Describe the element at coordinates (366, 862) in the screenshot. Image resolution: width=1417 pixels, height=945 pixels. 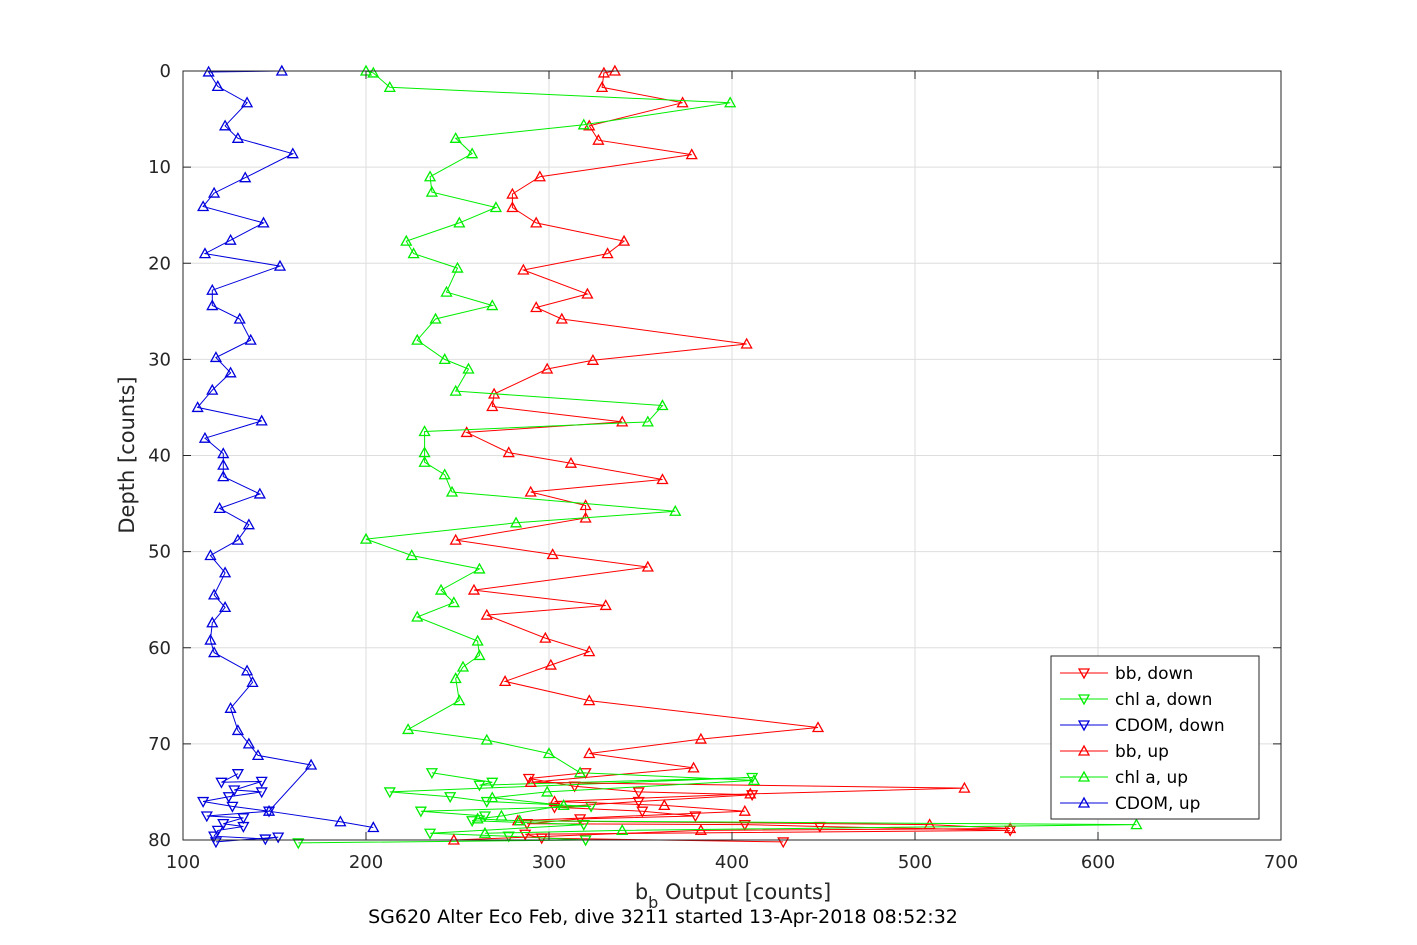
I see `x-tick-label: 200` at that location.